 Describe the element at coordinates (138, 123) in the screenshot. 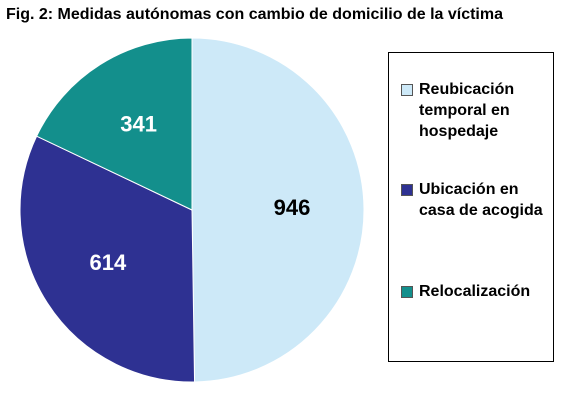

I see `data-label: 341` at that location.